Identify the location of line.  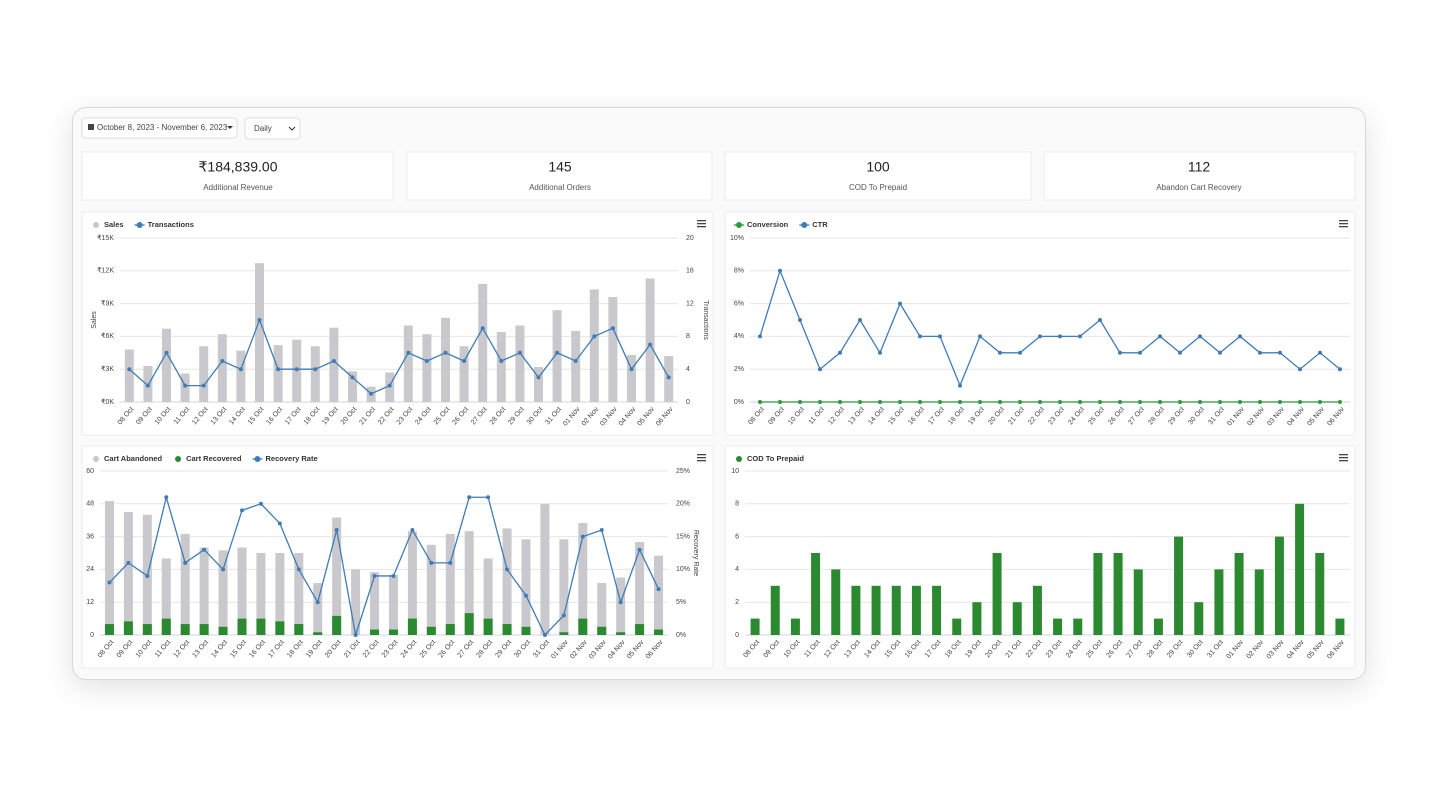
(384, 565).